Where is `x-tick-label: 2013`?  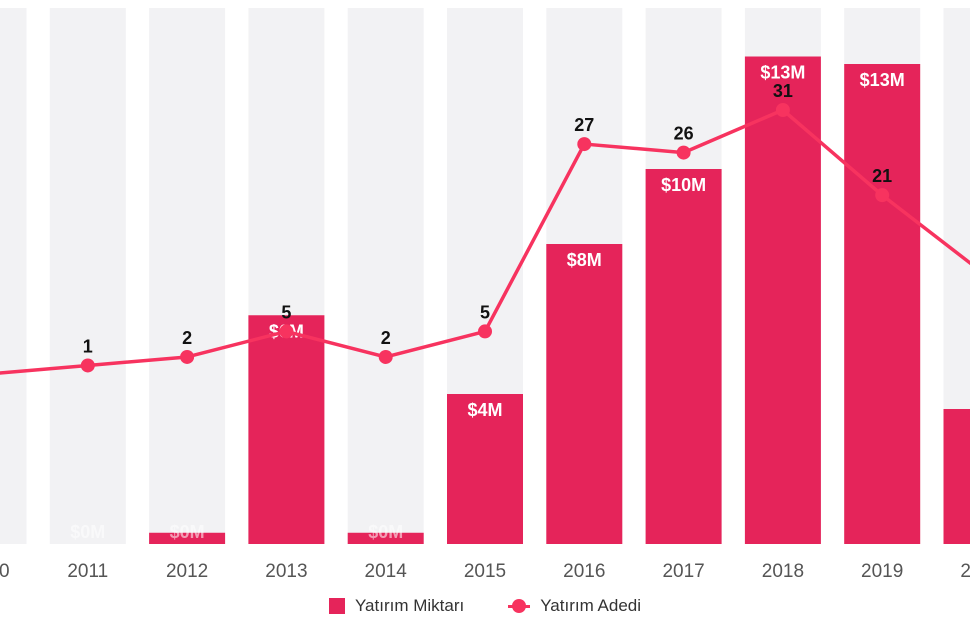
x-tick-label: 2013 is located at coordinates (286, 571).